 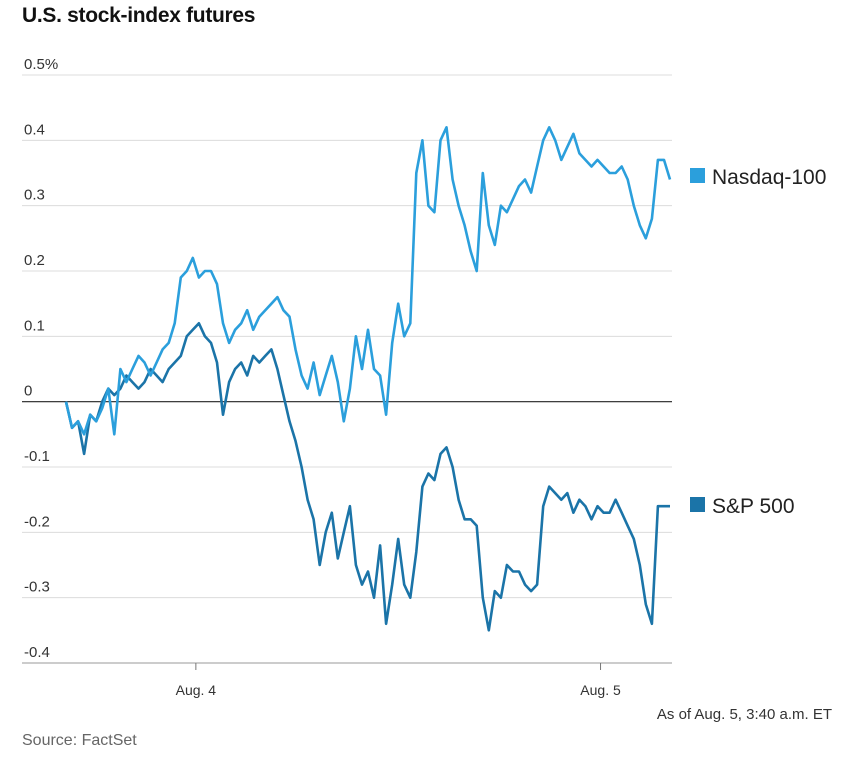 I want to click on y-tick-label: 0.1, so click(x=34, y=325).